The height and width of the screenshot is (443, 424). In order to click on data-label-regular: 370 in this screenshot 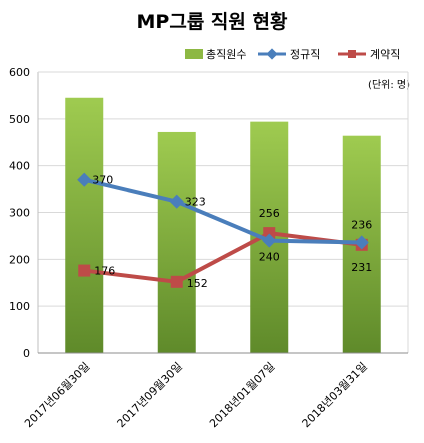, I will do `click(102, 180)`.